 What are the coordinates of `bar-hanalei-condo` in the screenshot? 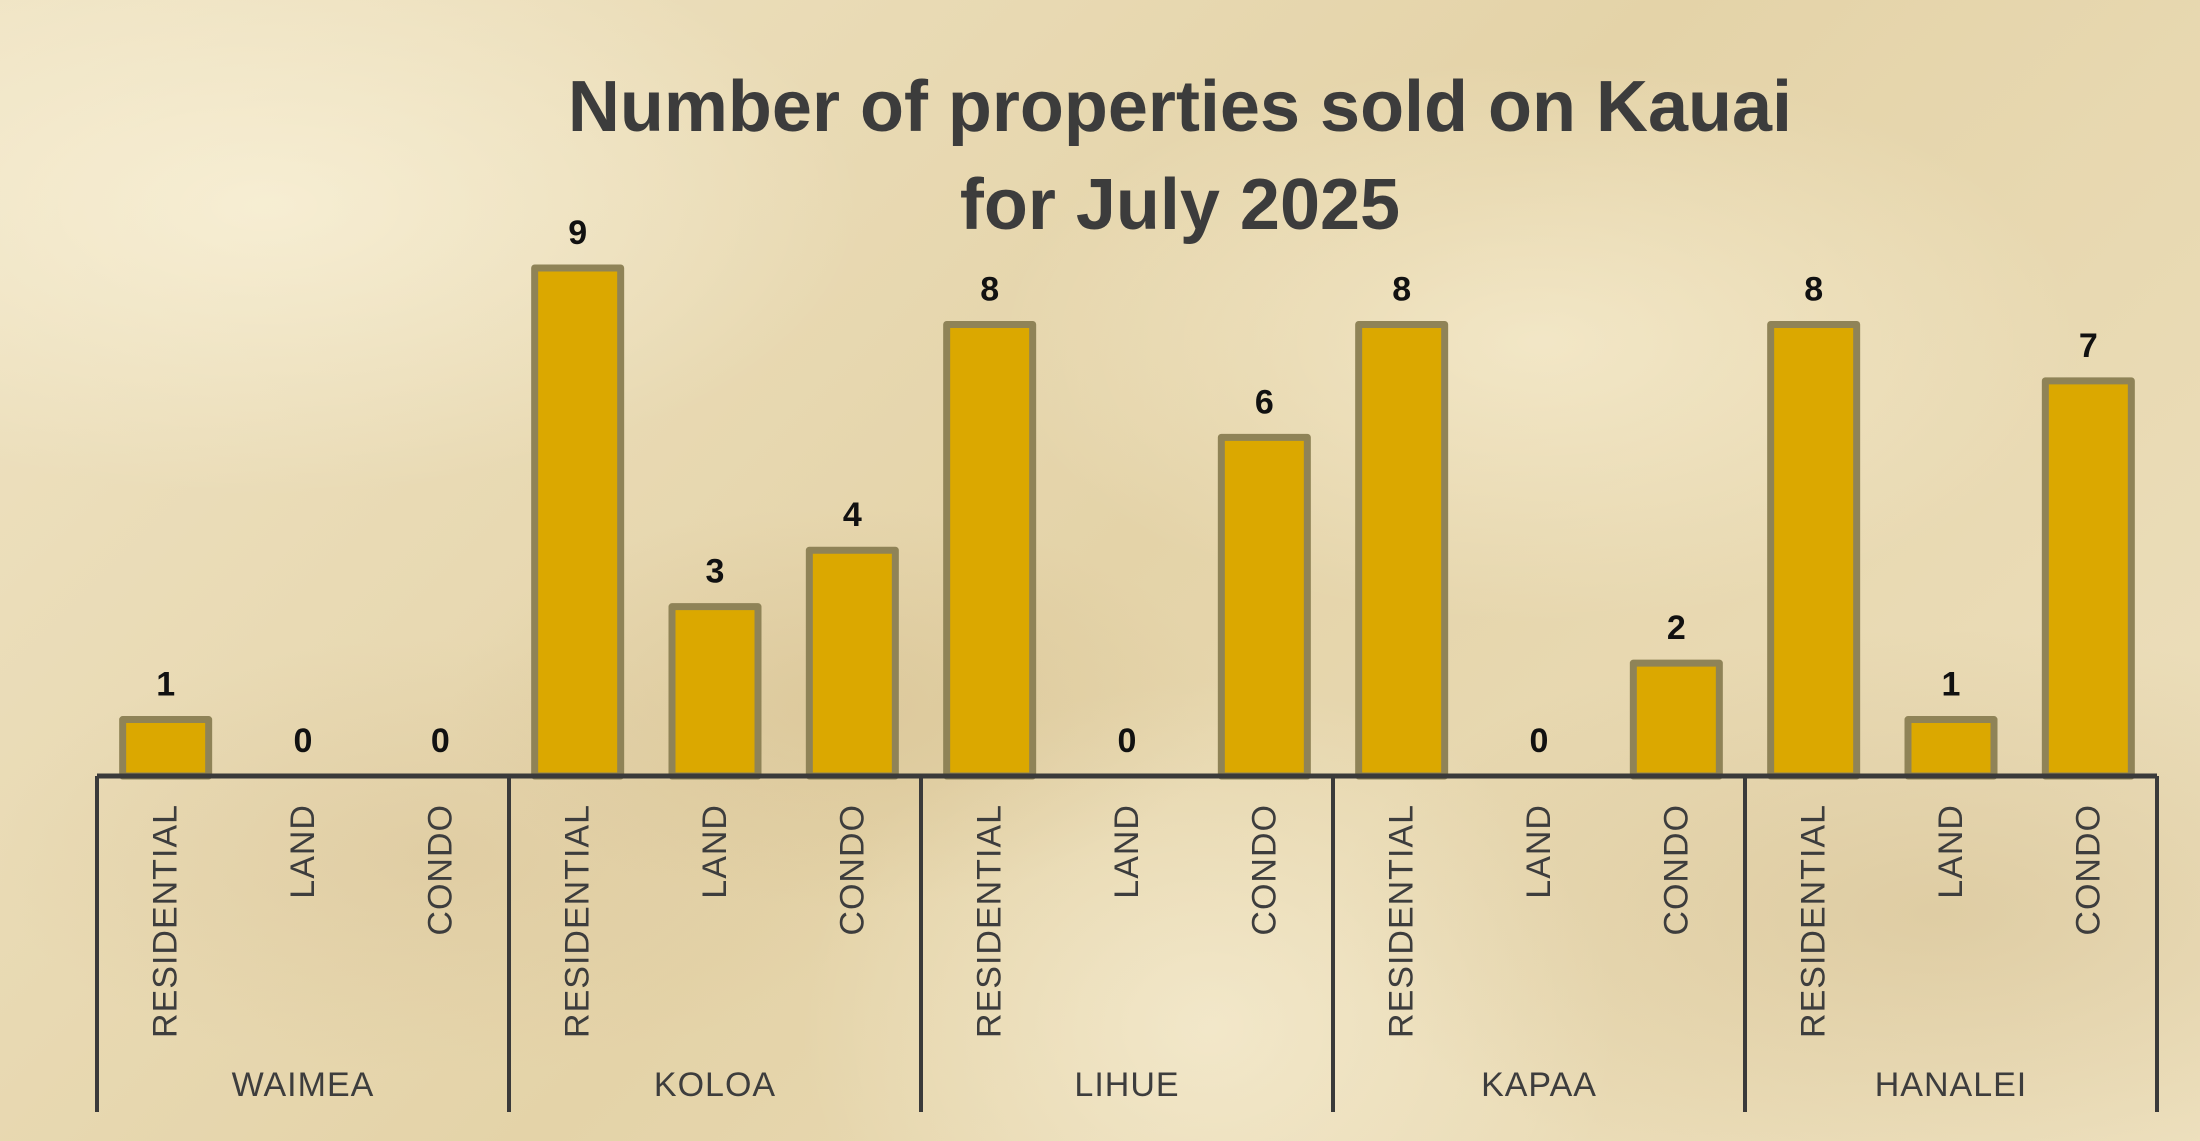 It's located at (2088, 578).